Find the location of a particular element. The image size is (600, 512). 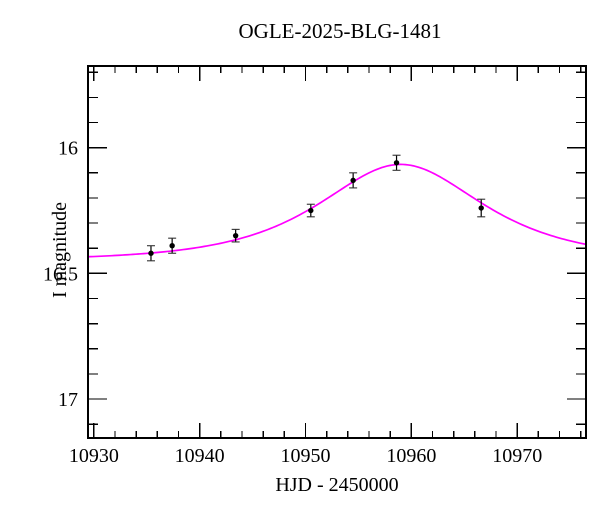

x-tick-label: 10930 is located at coordinates (94, 456).